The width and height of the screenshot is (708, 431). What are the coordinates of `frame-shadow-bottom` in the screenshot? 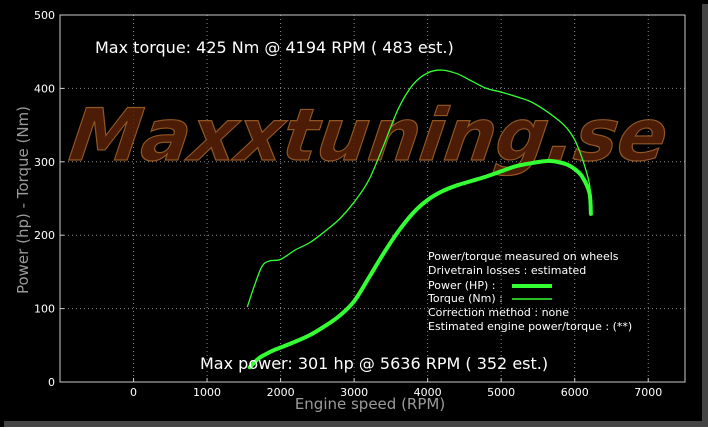 It's located at (356, 424).